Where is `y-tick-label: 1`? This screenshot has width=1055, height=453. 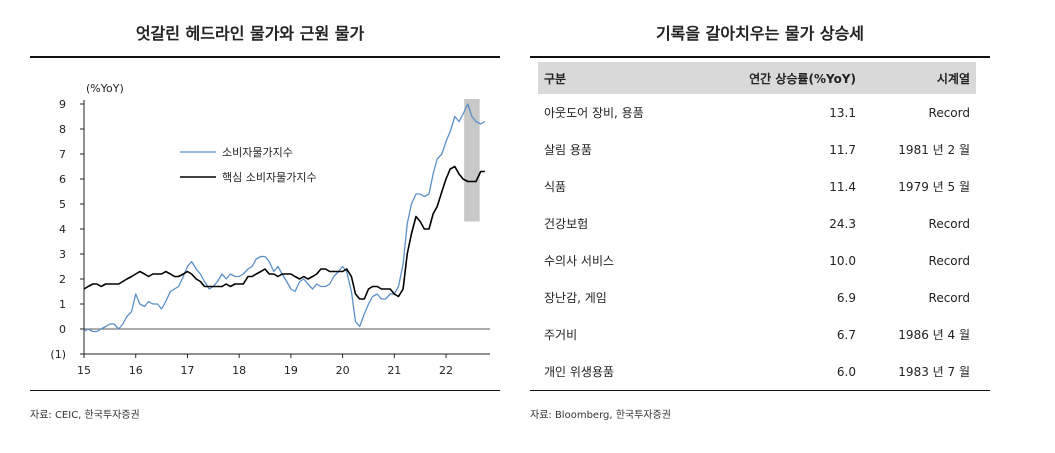
y-tick-label: 1 is located at coordinates (62, 304).